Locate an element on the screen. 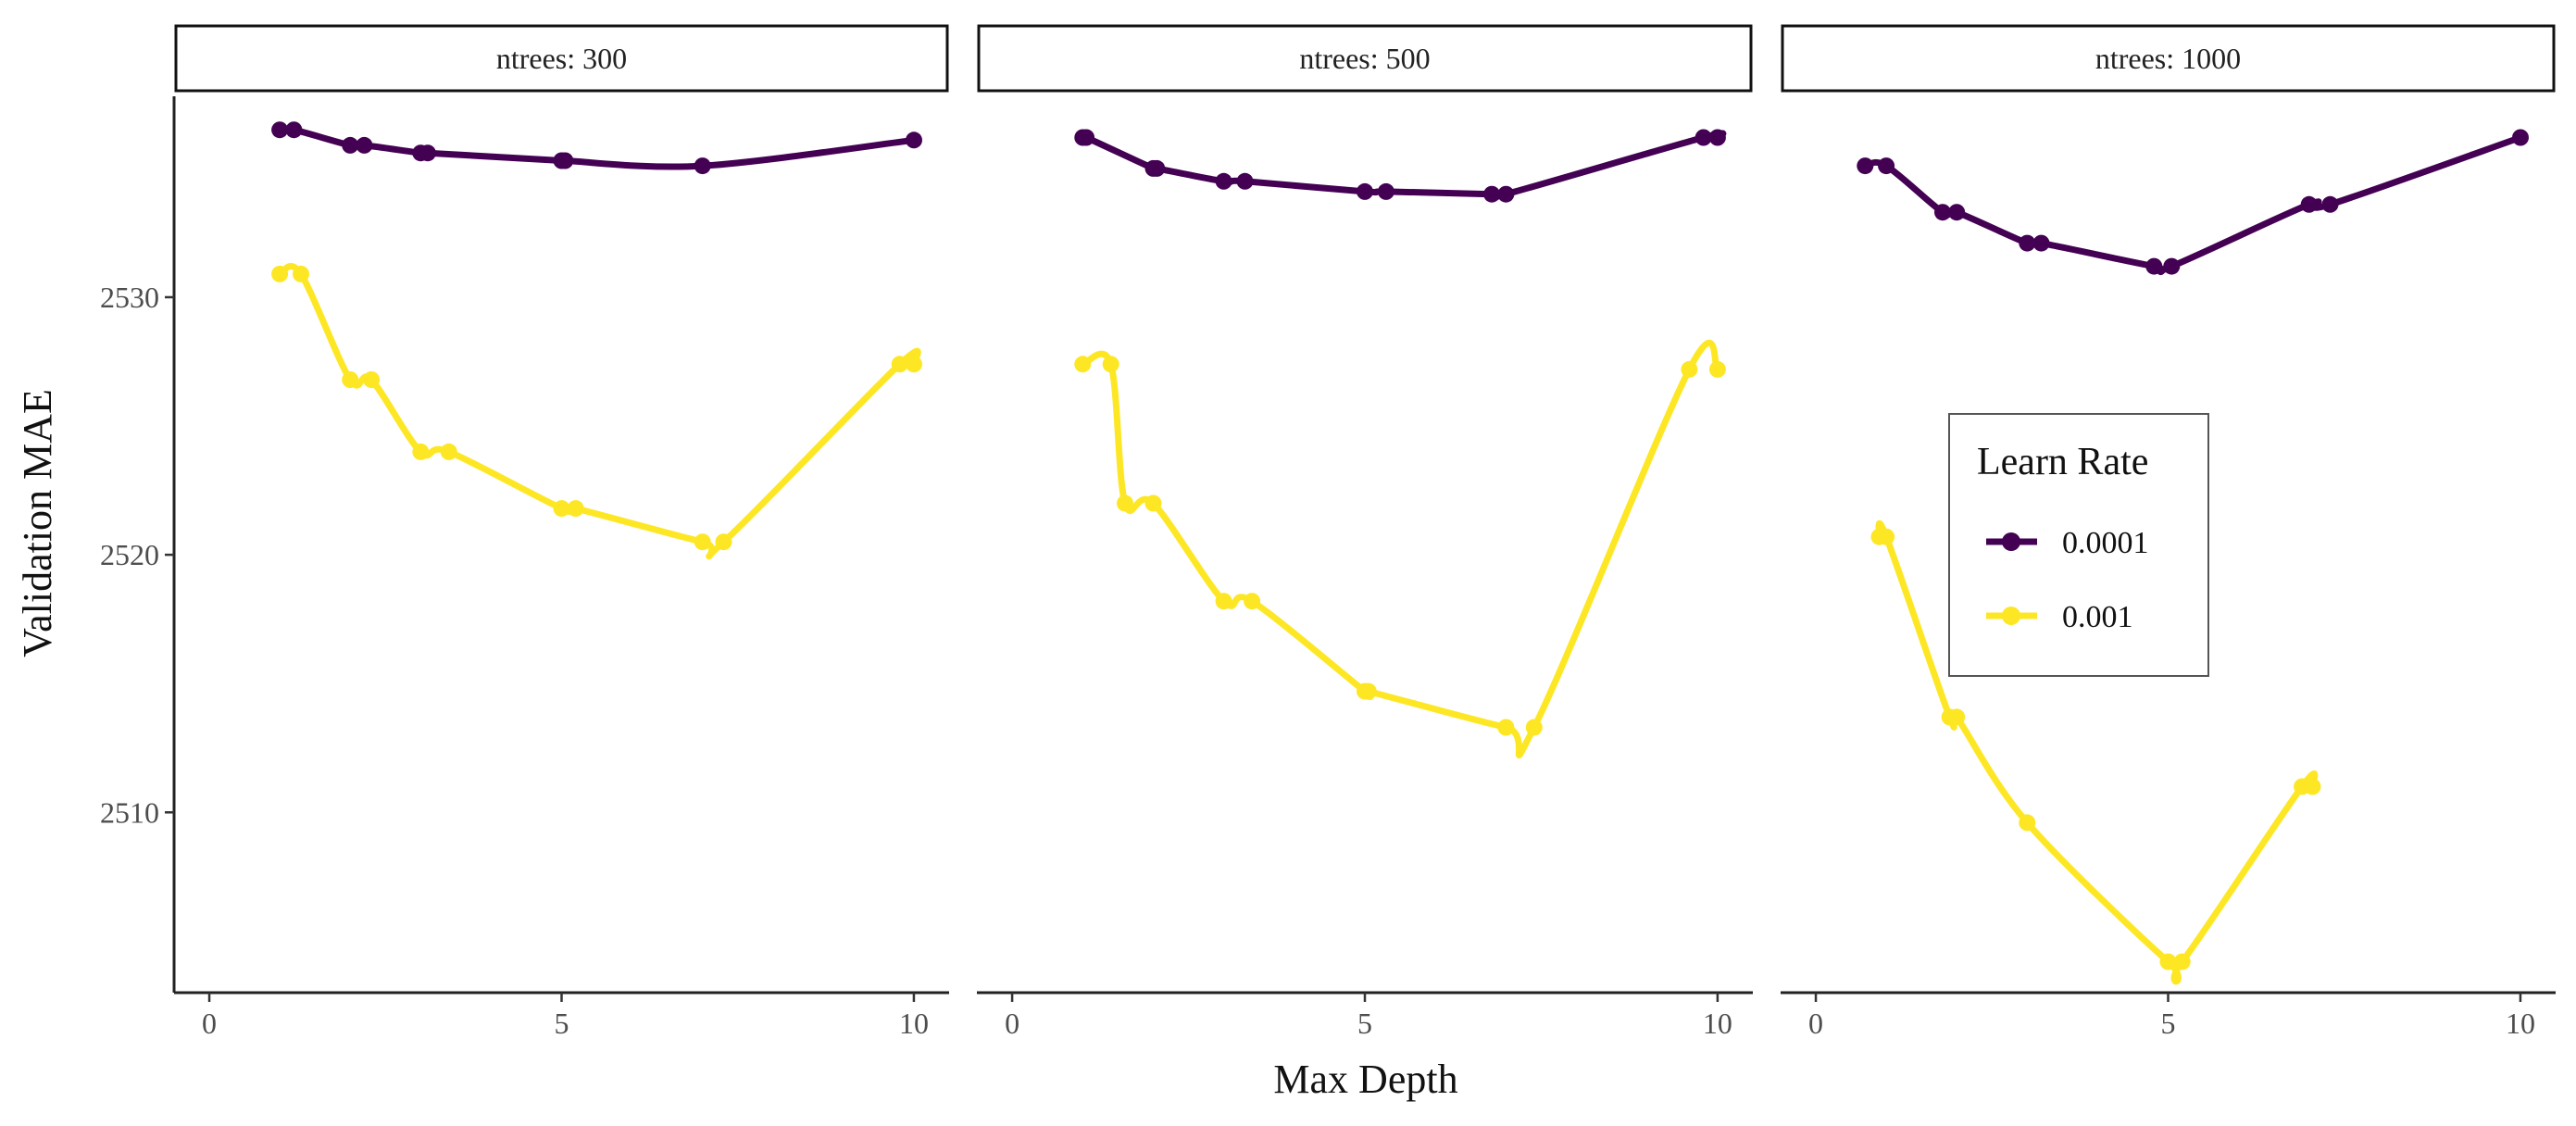 This screenshot has width=2576, height=1126. y-tick-label: 2530 is located at coordinates (129, 297).